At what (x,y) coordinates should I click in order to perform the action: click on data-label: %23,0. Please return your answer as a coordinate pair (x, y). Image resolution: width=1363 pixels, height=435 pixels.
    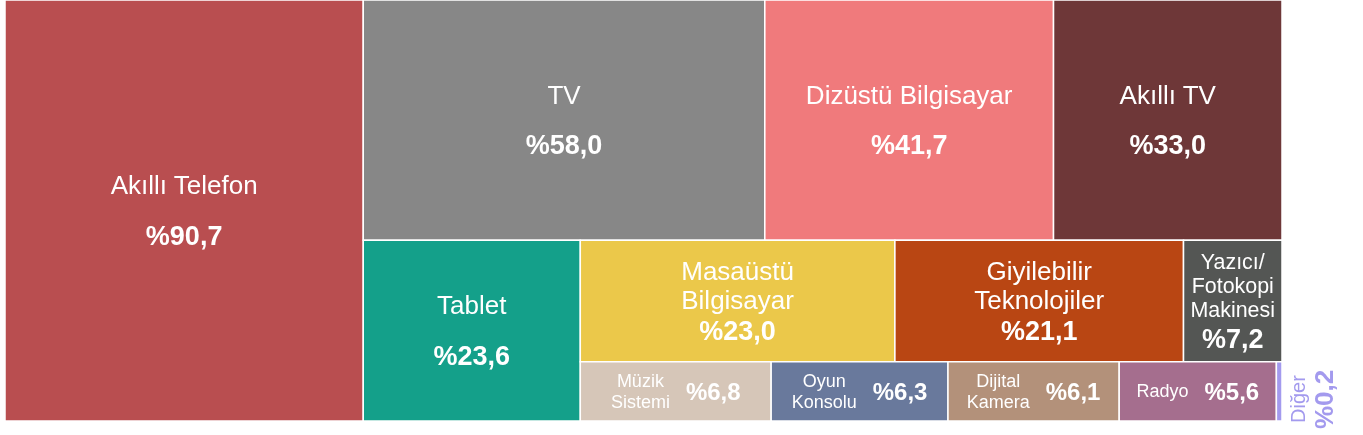
    Looking at the image, I should click on (737, 331).